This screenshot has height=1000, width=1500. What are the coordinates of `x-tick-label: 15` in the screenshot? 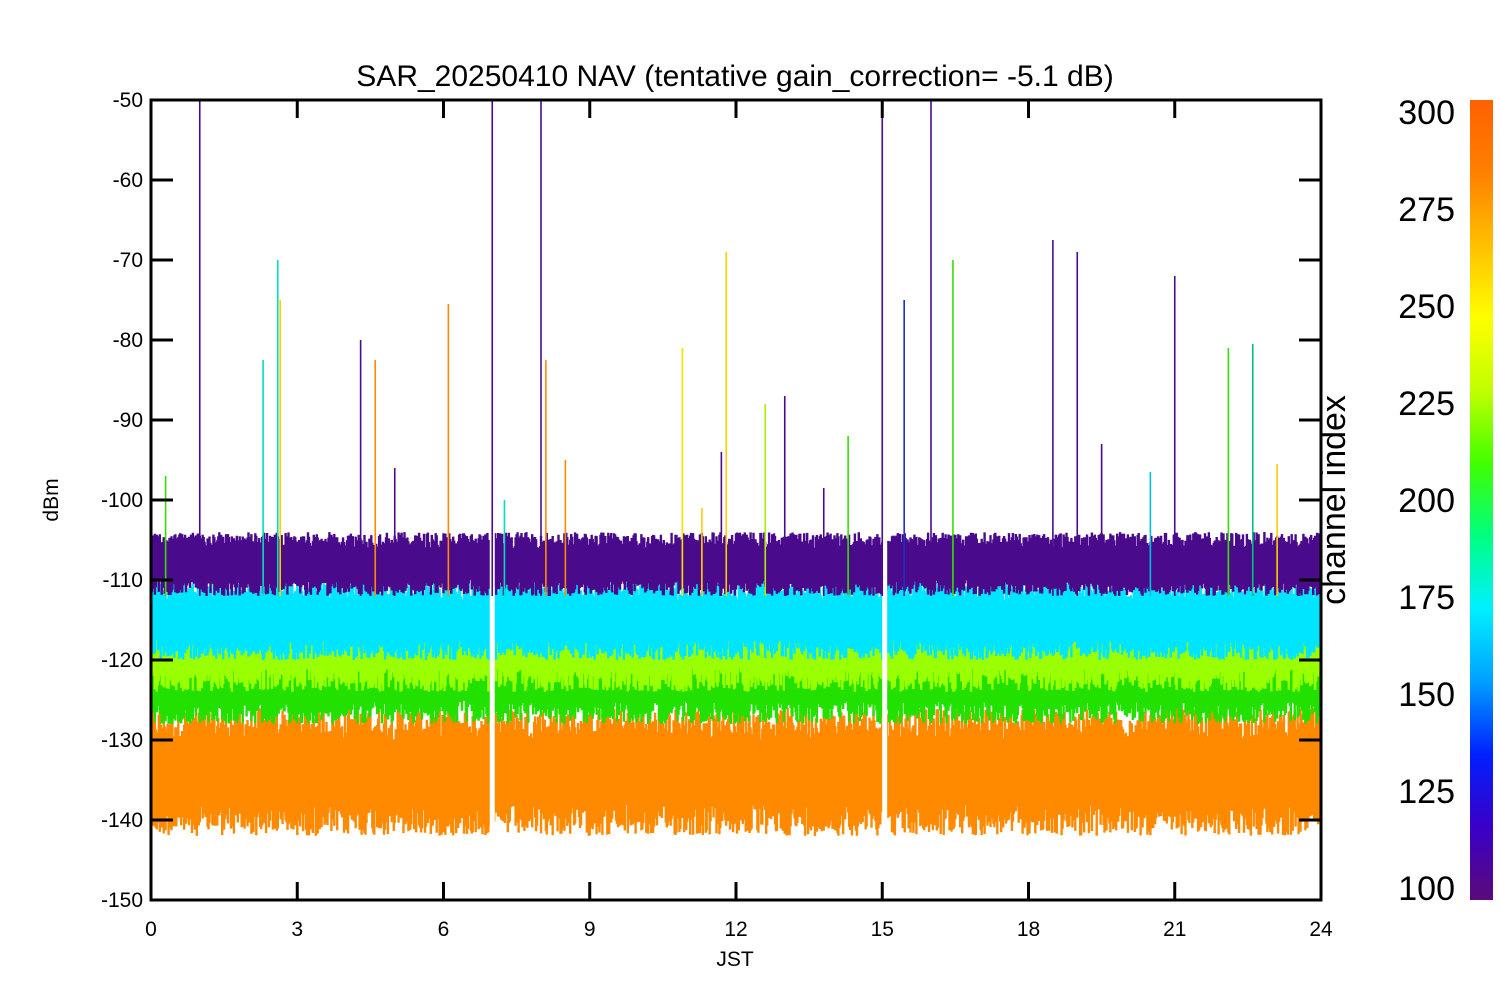 It's located at (882, 929).